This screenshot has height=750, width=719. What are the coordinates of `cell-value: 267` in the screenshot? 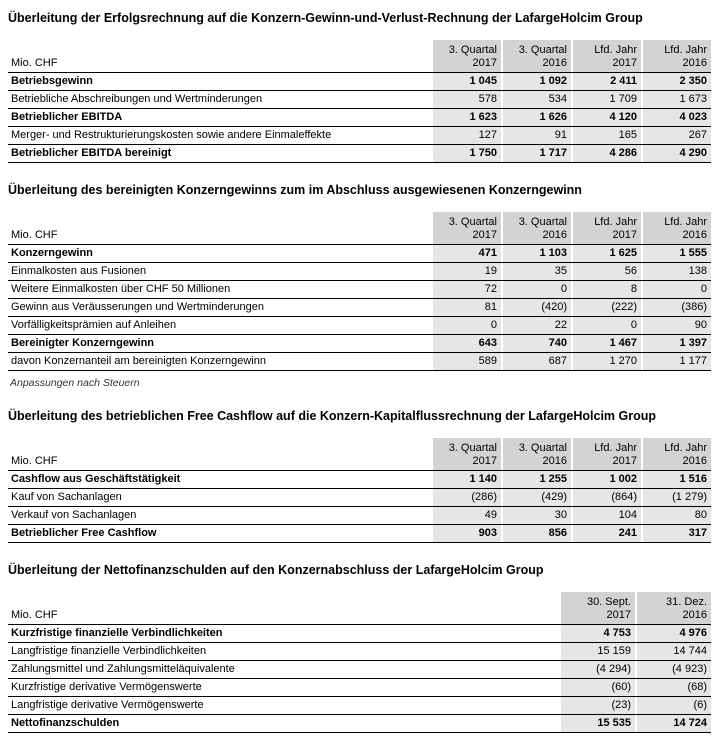 It's located at (676, 135).